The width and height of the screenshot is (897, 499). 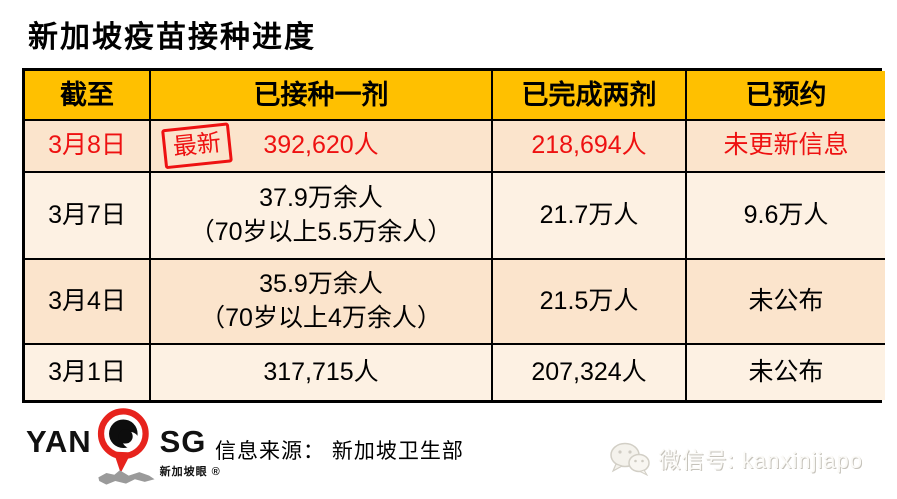 What do you see at coordinates (590, 216) in the screenshot?
I see `table-row-dose2: 21.7万人` at bounding box center [590, 216].